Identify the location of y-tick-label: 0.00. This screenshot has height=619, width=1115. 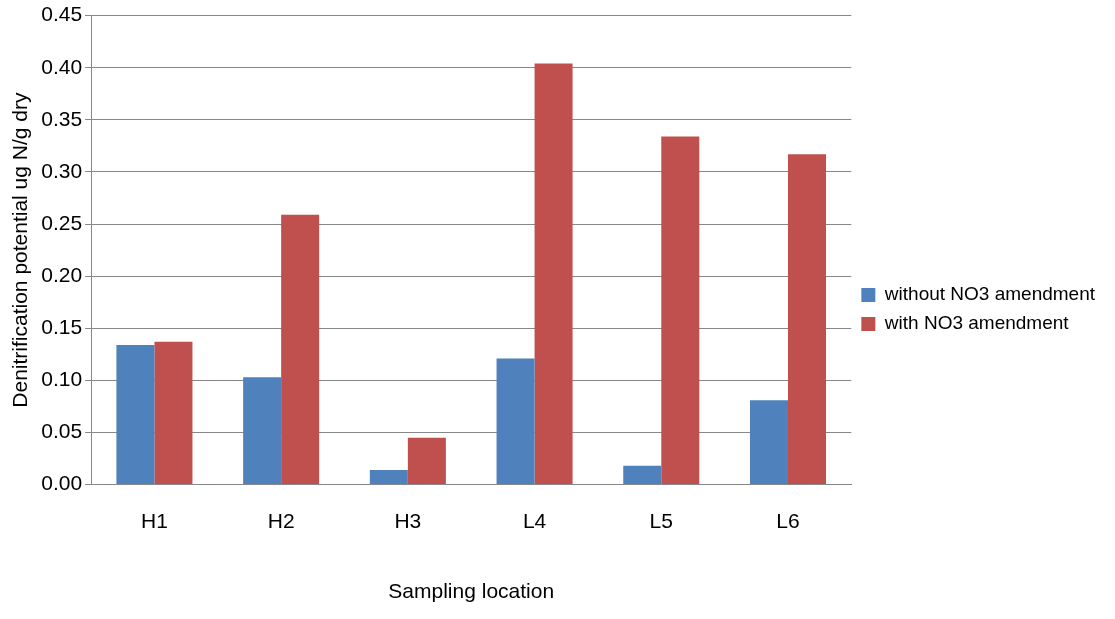
(62, 483).